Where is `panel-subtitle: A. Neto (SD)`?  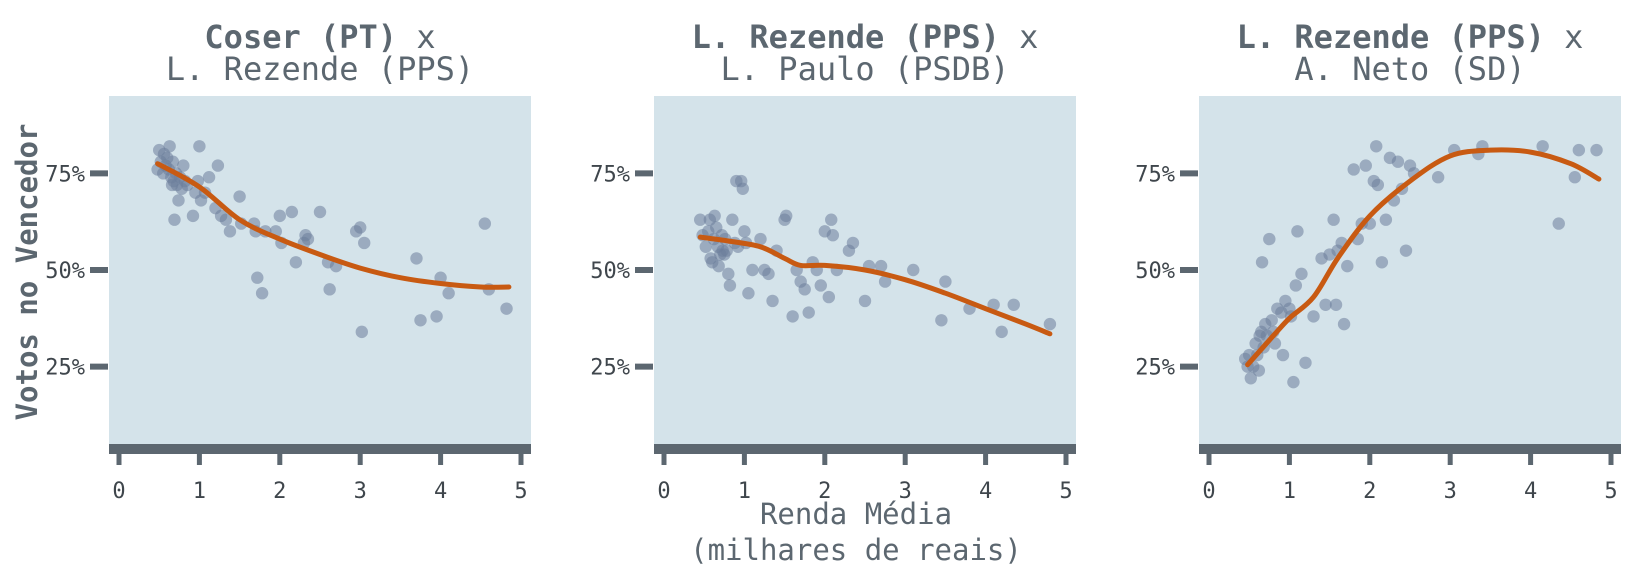
panel-subtitle: A. Neto (SD) is located at coordinates (1409, 69).